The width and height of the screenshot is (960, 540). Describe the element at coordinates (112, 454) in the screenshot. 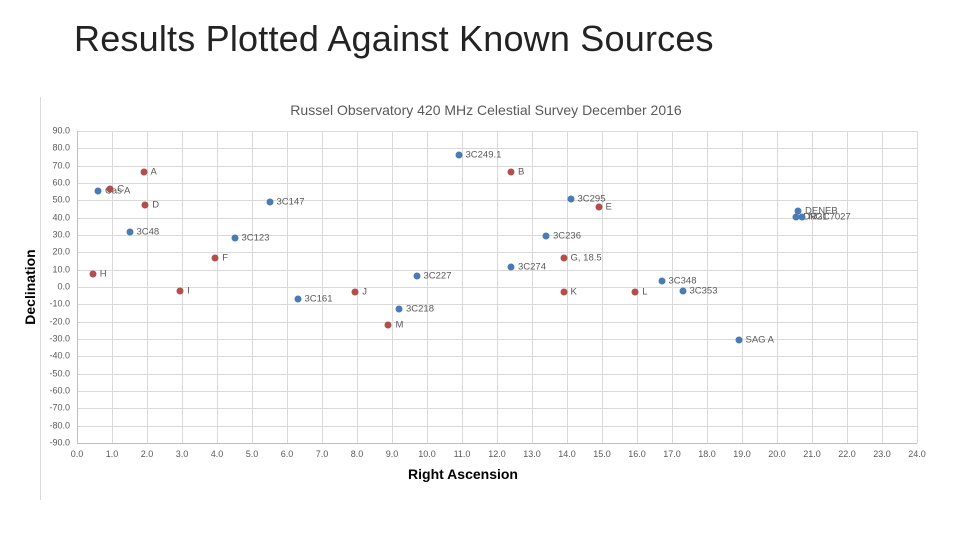

I see `x-tick-label: 1.0` at that location.